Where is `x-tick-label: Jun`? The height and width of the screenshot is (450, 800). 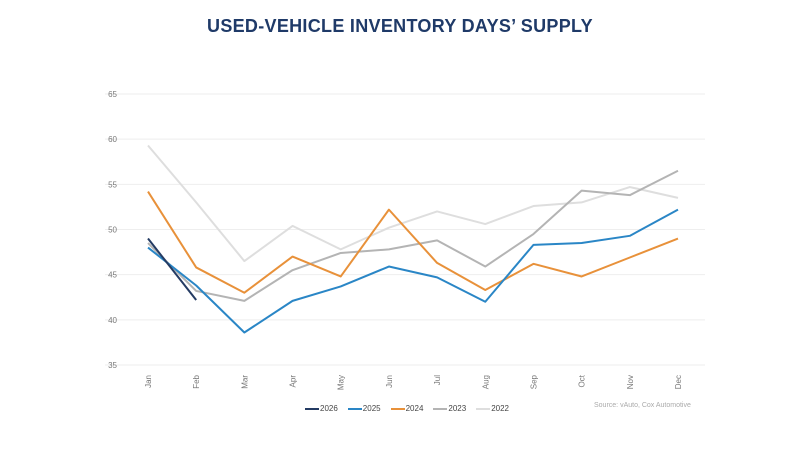
x-tick-label: Jun is located at coordinates (389, 381).